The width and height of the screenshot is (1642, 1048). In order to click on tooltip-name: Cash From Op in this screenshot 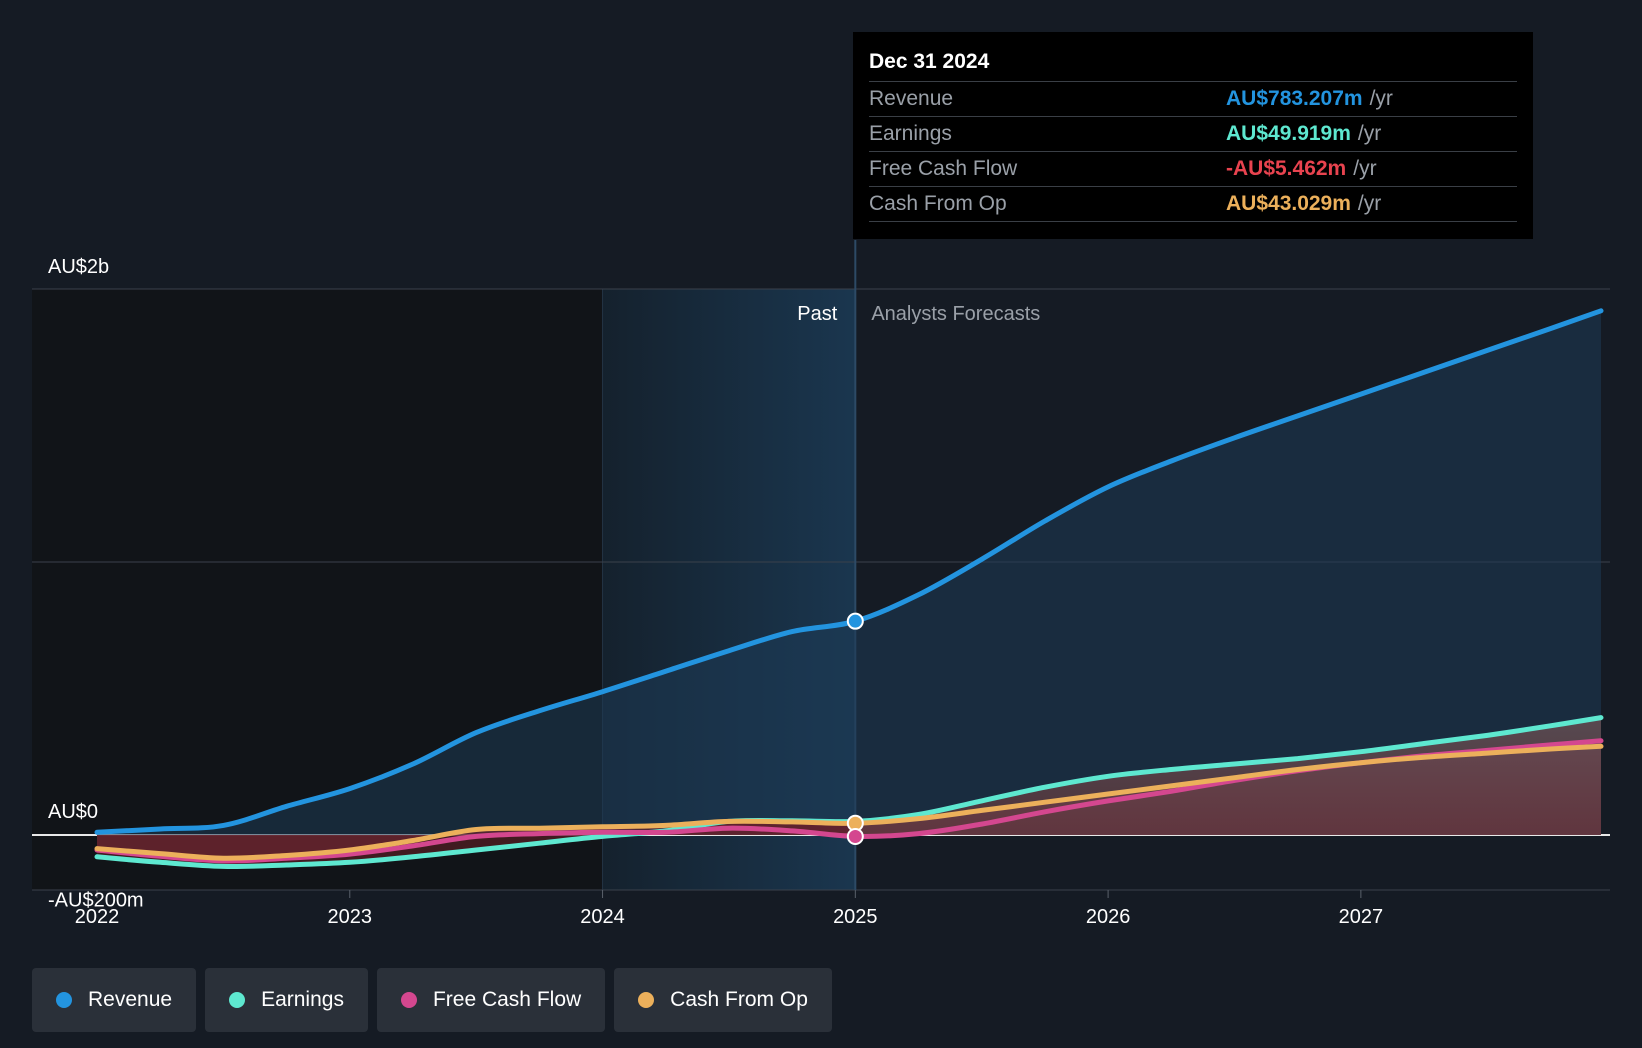, I will do `click(938, 203)`.